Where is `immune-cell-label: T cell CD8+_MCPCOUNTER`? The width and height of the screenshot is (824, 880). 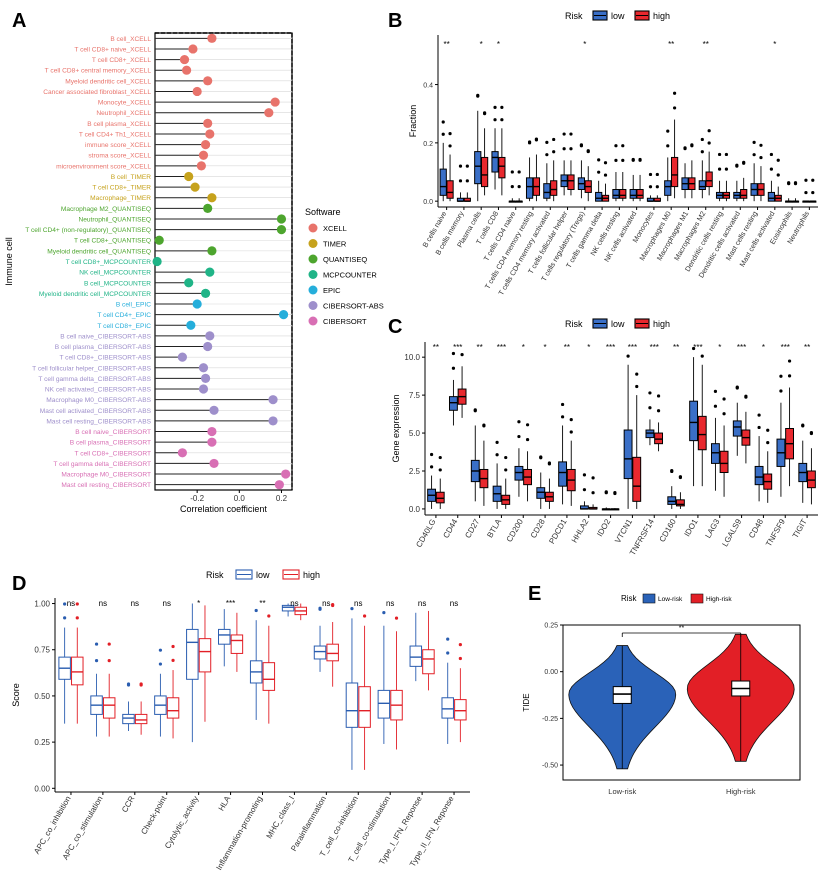 immune-cell-label: T cell CD8+_MCPCOUNTER is located at coordinates (109, 262).